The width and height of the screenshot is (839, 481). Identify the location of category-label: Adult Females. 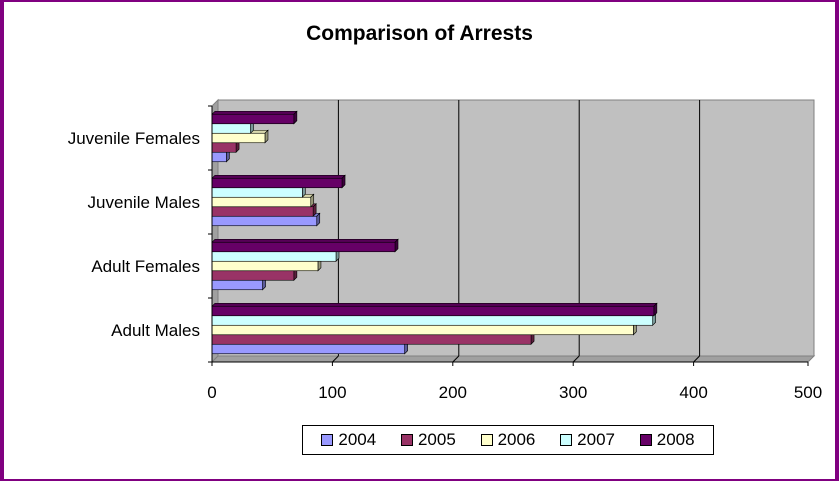
(145, 266).